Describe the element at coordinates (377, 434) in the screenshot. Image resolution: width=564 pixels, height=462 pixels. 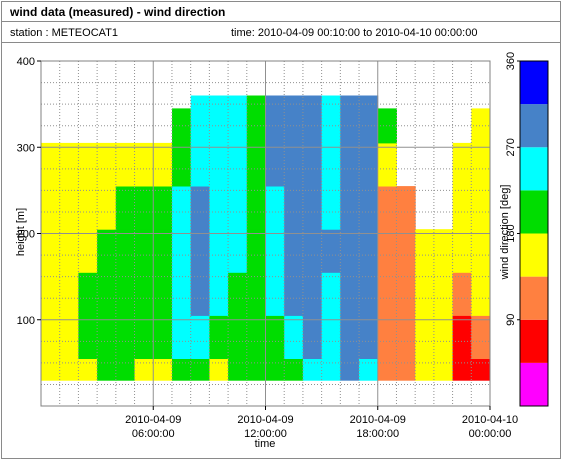
I see `x-tick-time: 18:00:00` at that location.